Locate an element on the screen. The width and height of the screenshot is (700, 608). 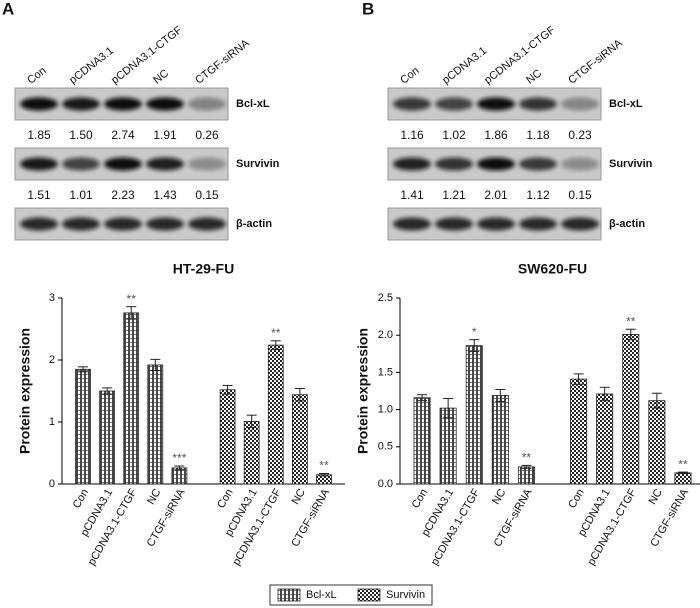
x-tick-label: pCDNA3.1-CTGF is located at coordinates (456, 527).